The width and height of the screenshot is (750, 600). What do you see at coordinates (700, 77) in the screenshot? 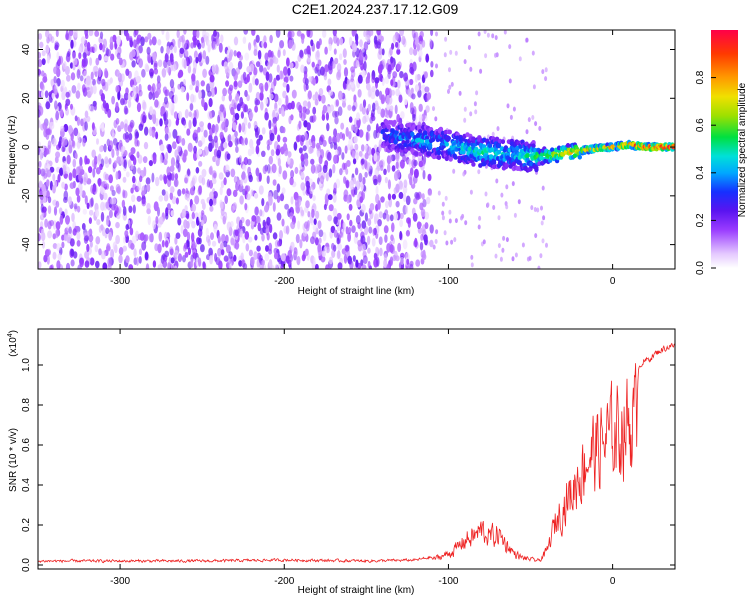
I see `colorbar-tick-label: 0.8` at bounding box center [700, 77].